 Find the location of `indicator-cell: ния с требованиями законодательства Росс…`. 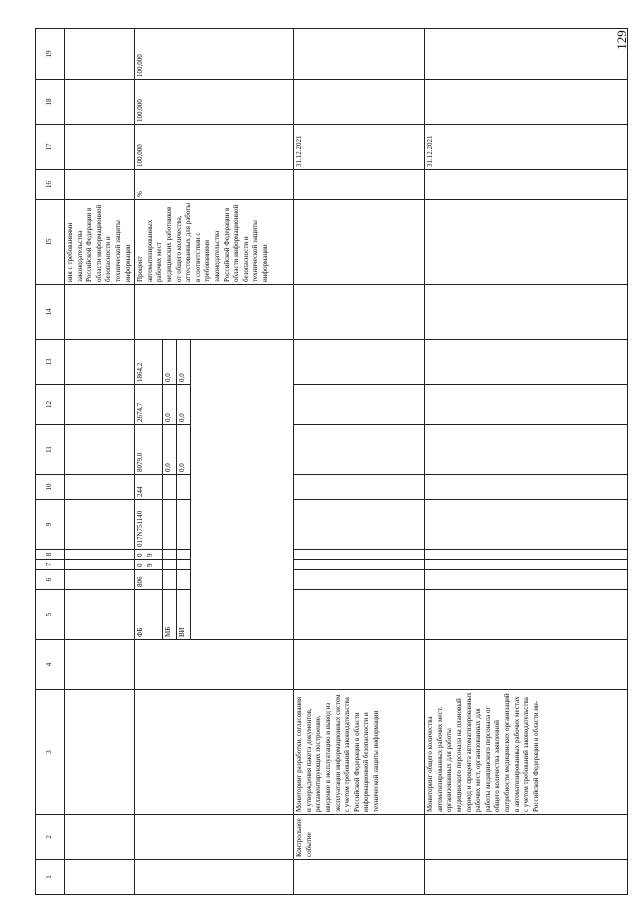

indicator-cell: ния с требованиями законодательства Росс… is located at coordinates (99, 242).